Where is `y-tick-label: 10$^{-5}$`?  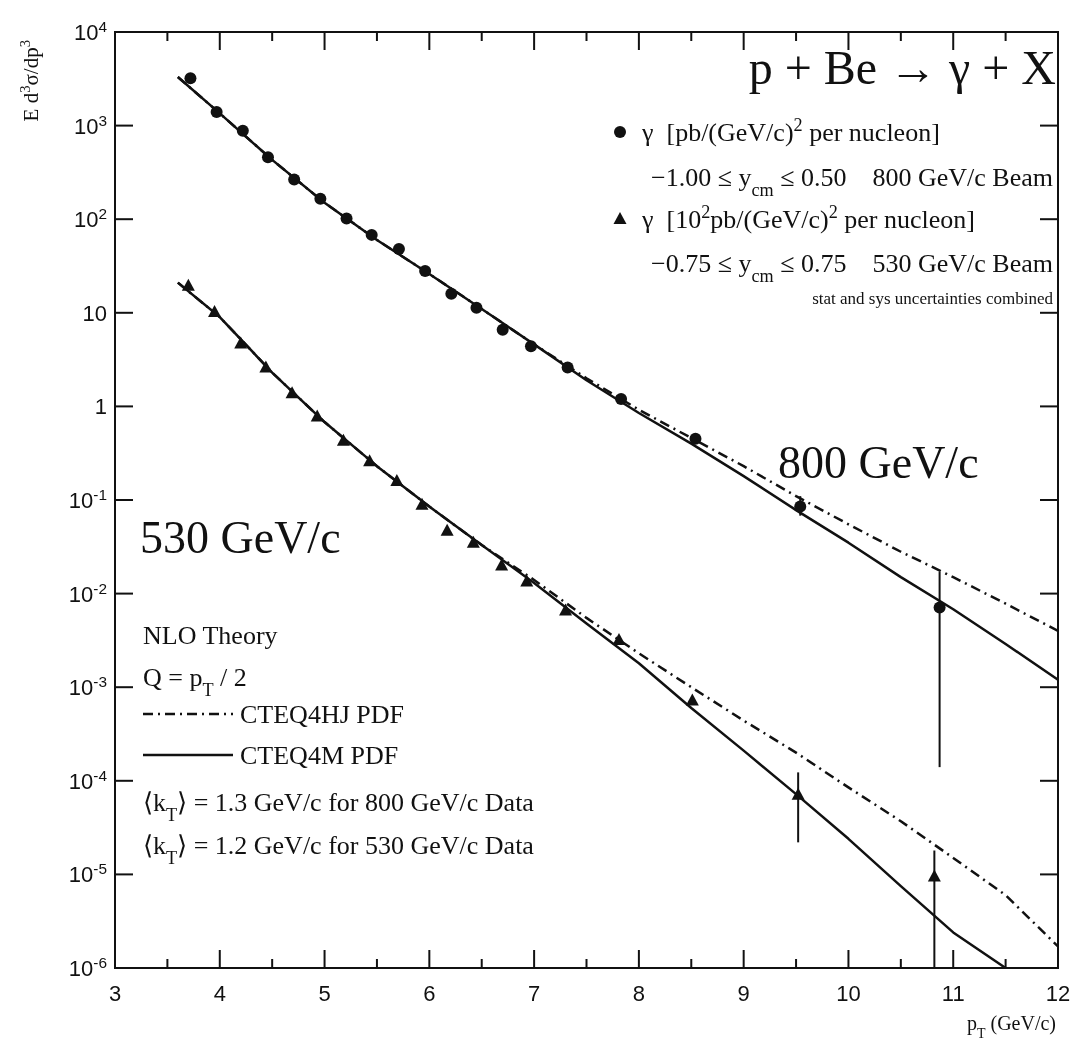
y-tick-label: 10$^{-5}$ is located at coordinates (87, 873).